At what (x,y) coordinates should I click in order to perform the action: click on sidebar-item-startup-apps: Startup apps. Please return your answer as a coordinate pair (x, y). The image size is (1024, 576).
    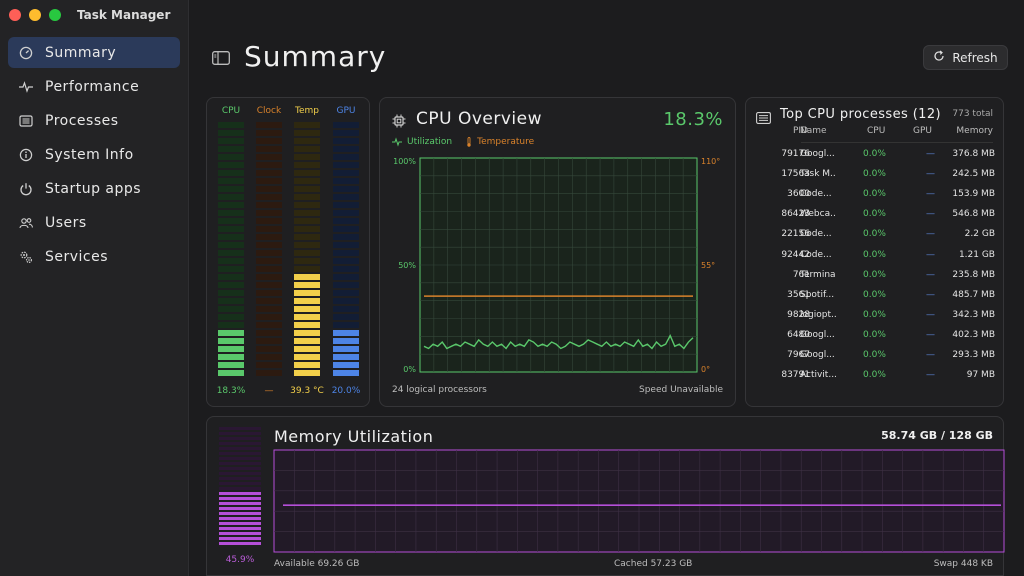
    Looking at the image, I should click on (94, 188).